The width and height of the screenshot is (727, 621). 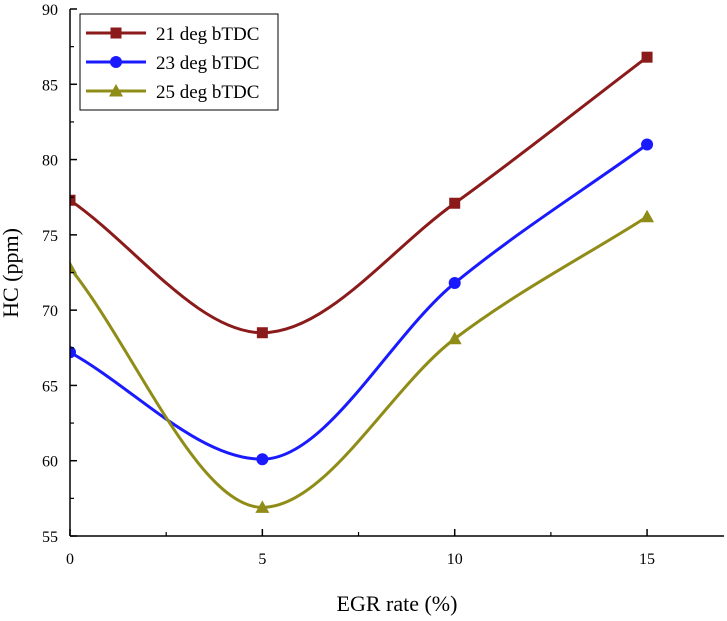 I want to click on data-point-25-deg-x0, so click(x=73, y=267).